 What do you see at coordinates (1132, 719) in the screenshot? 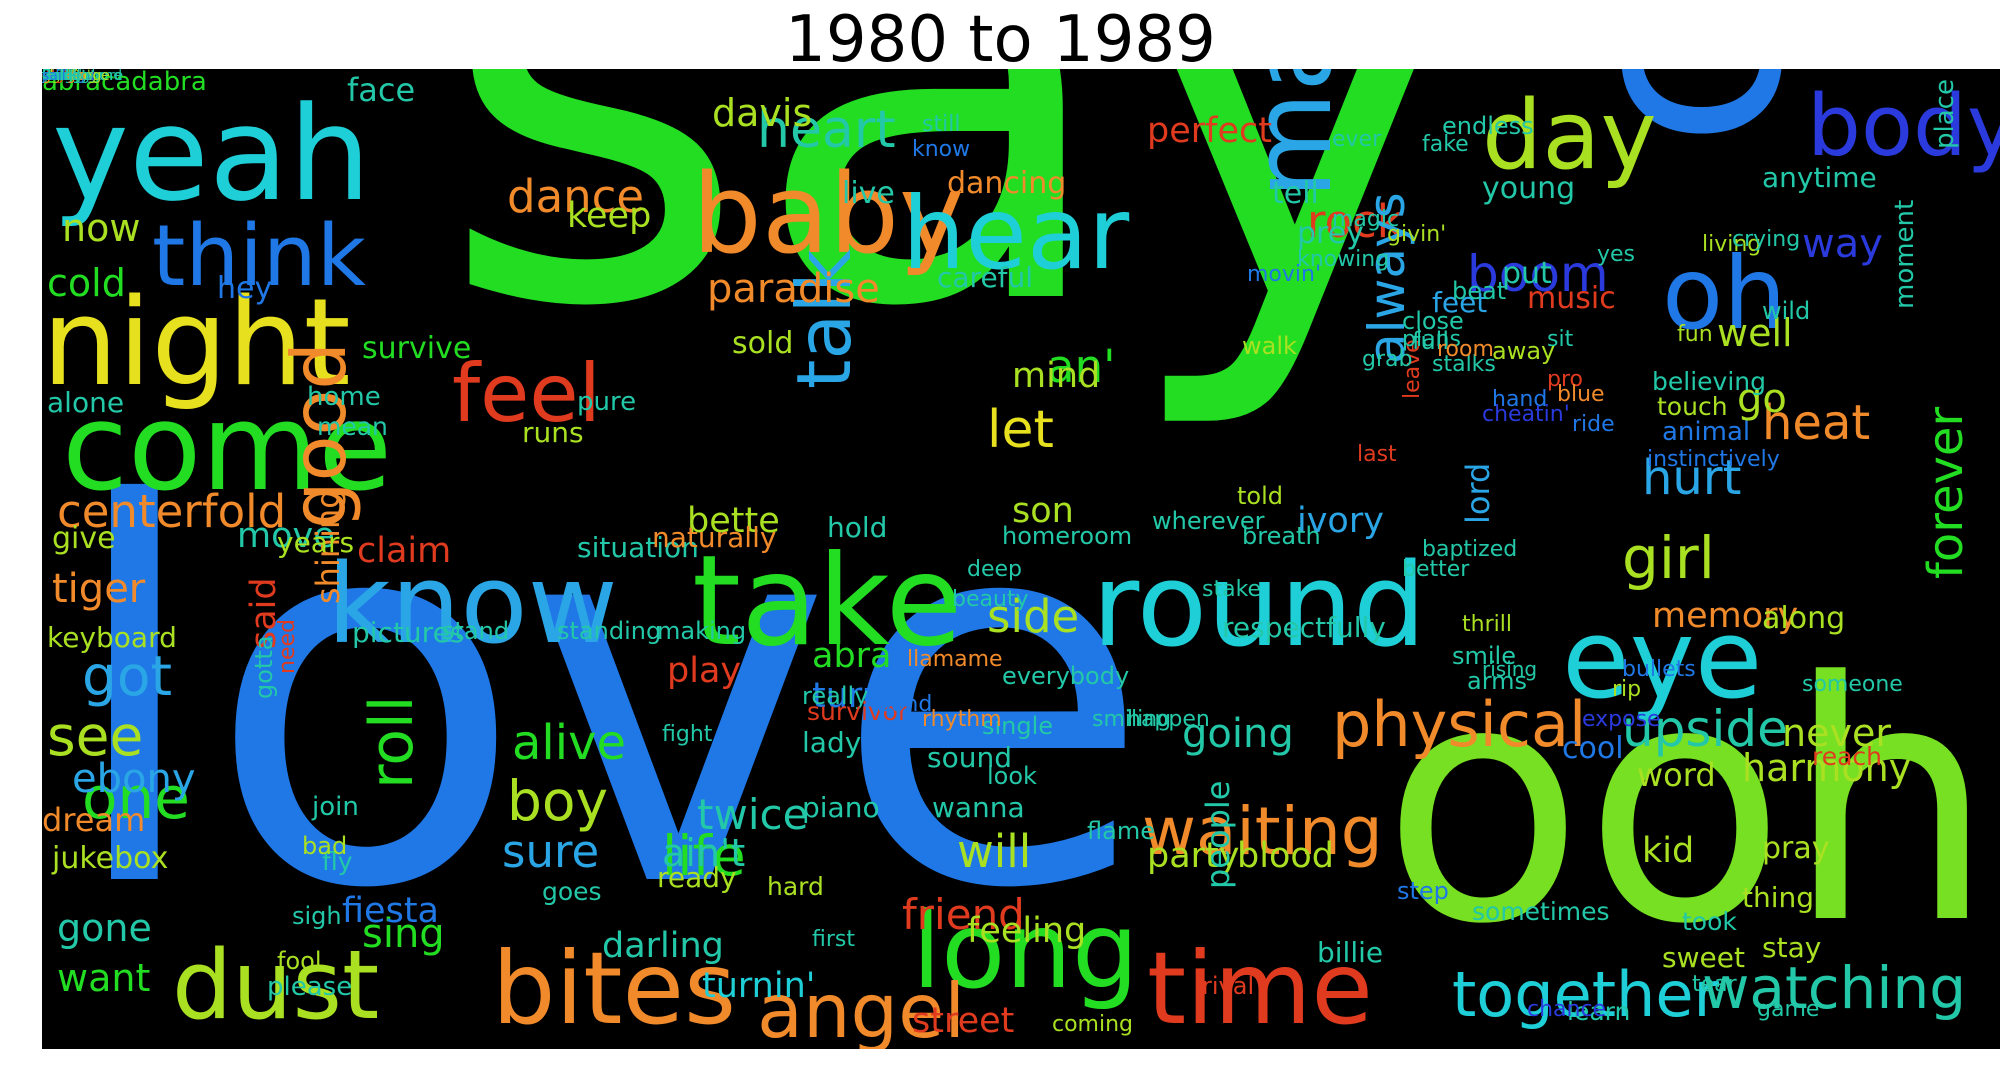
I see `cloud-word: smiling` at bounding box center [1132, 719].